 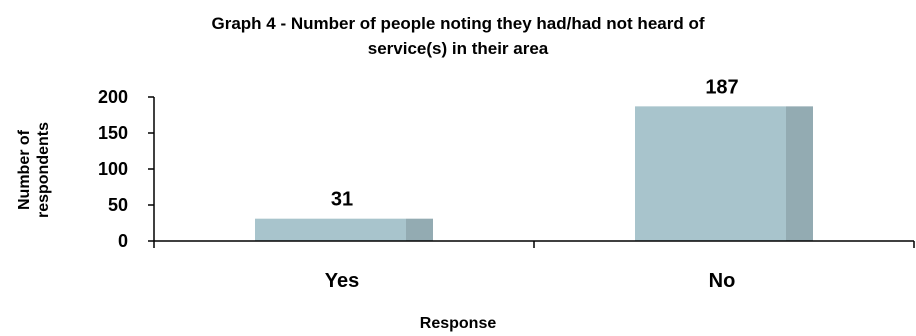 What do you see at coordinates (113, 169) in the screenshot?
I see `y-tick-label: 100` at bounding box center [113, 169].